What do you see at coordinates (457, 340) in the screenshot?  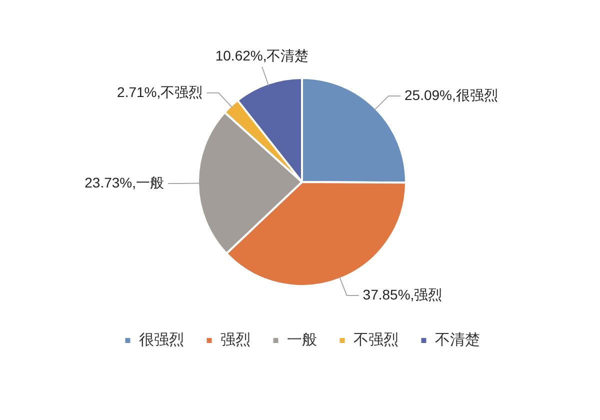 I see `legend-label: 不清楚` at bounding box center [457, 340].